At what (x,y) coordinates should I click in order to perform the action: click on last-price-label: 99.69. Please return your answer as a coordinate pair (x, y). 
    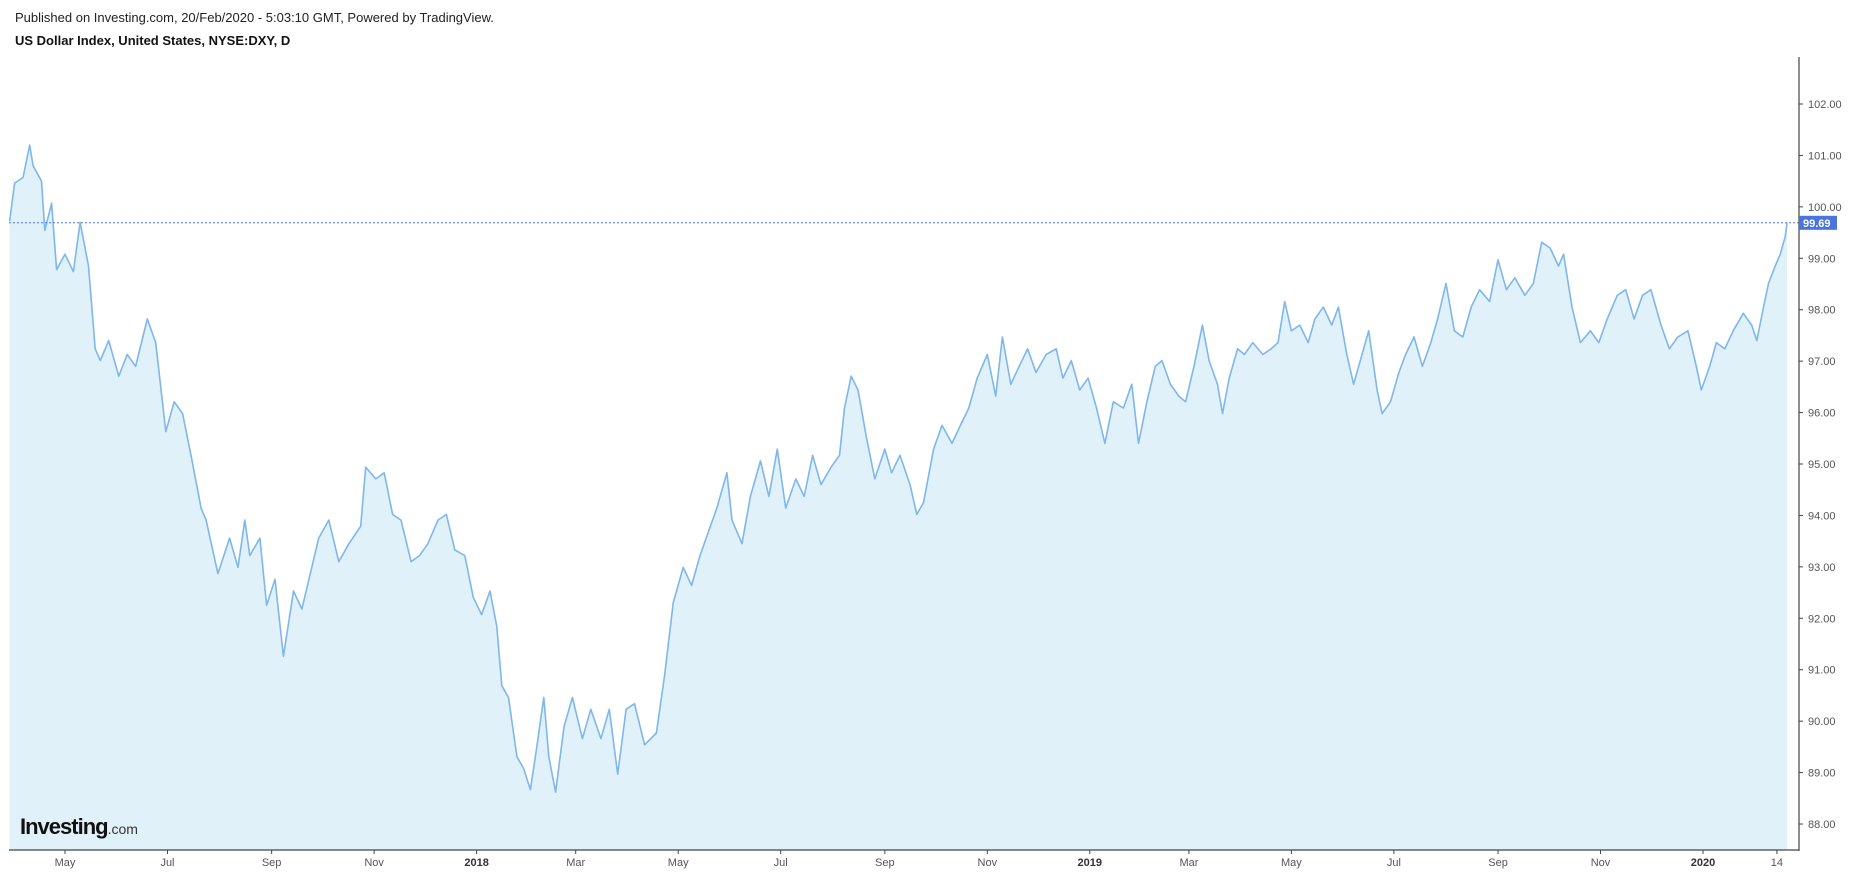
    Looking at the image, I should click on (1817, 224).